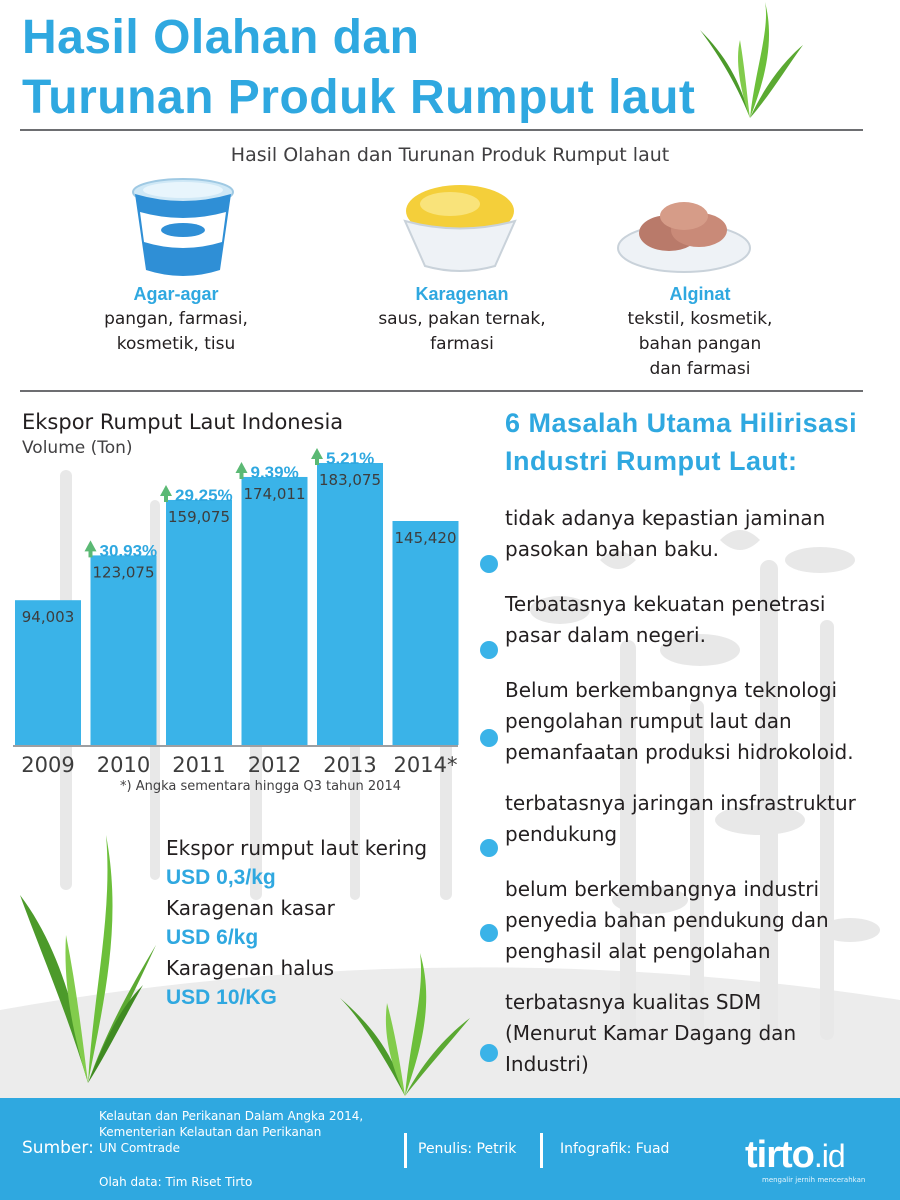 The image size is (900, 1200). Describe the element at coordinates (405, 1150) in the screenshot. I see `footer-divider` at that location.